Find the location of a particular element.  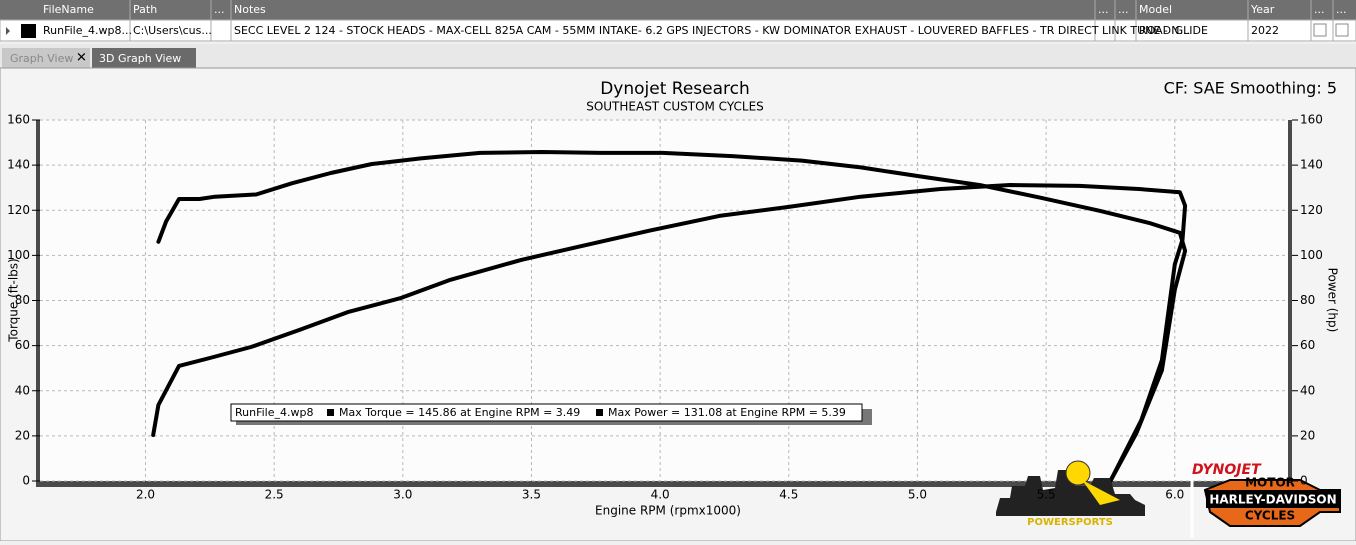

logo-gotham: POWERSPORTS is located at coordinates (1070, 494).